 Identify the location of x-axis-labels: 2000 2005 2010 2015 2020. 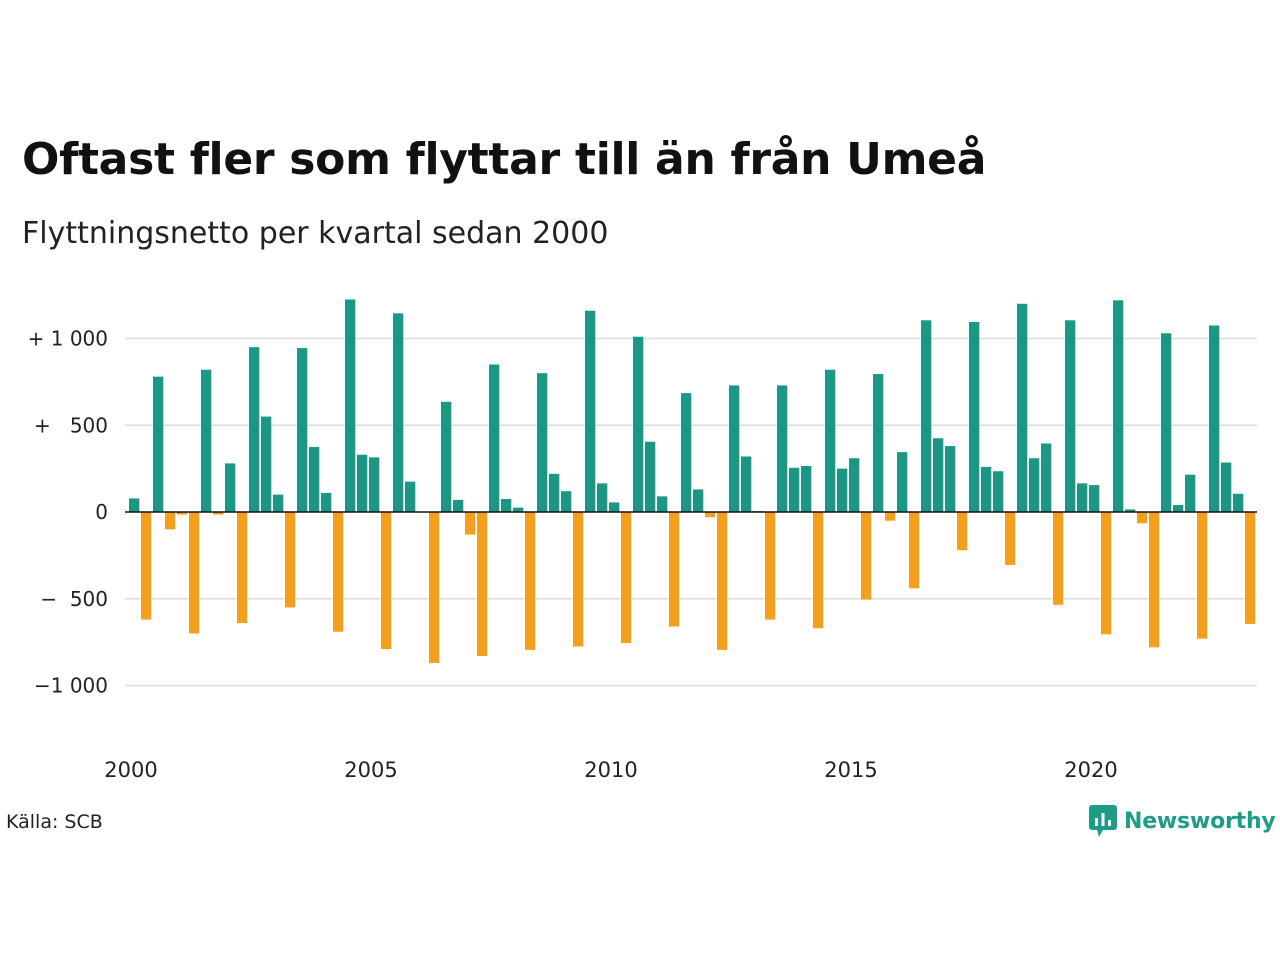
(610, 770).